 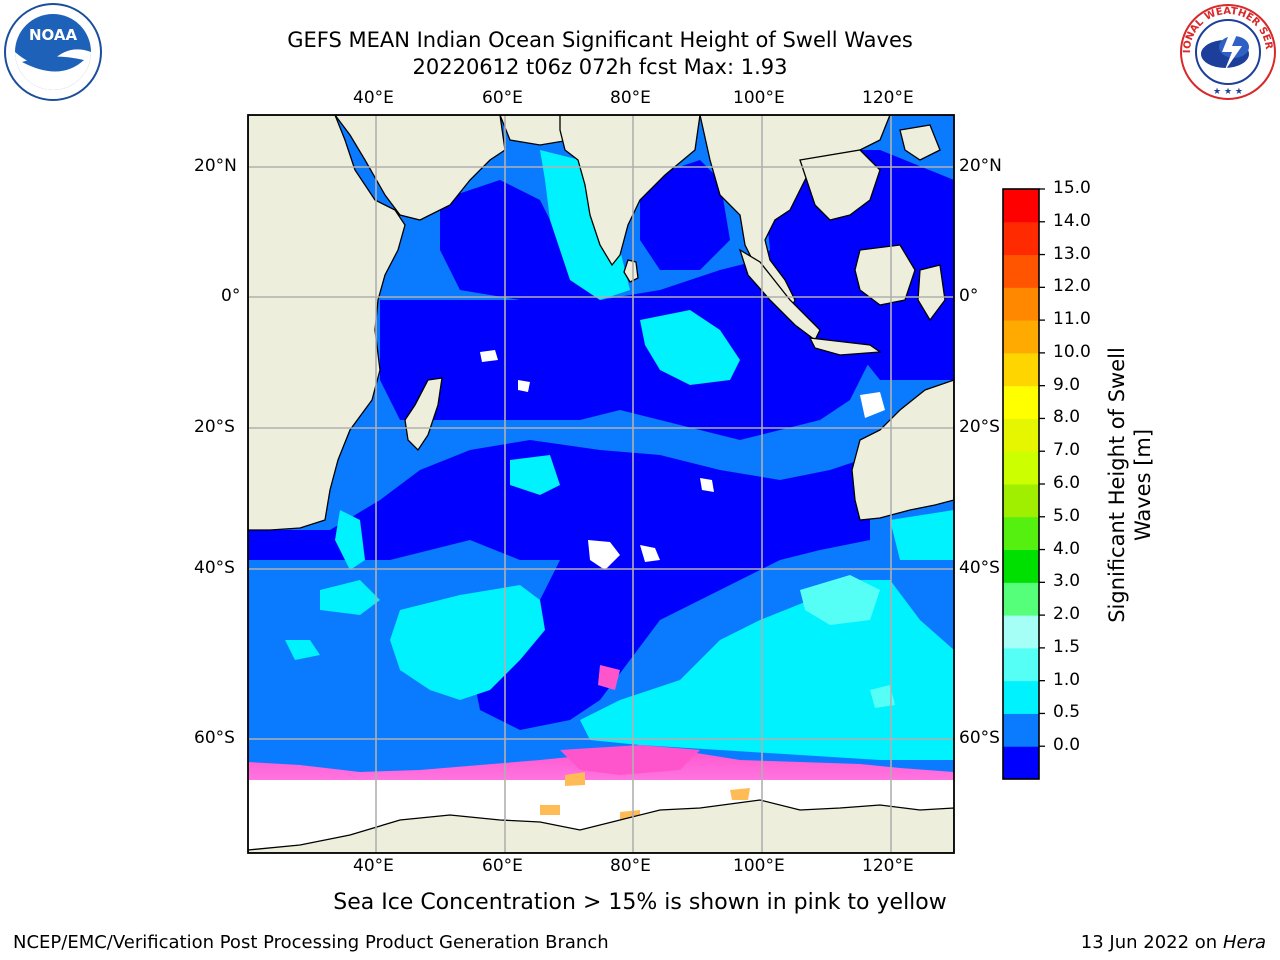 What do you see at coordinates (231, 296) in the screenshot?
I see `lat-label-left-0: 0°` at bounding box center [231, 296].